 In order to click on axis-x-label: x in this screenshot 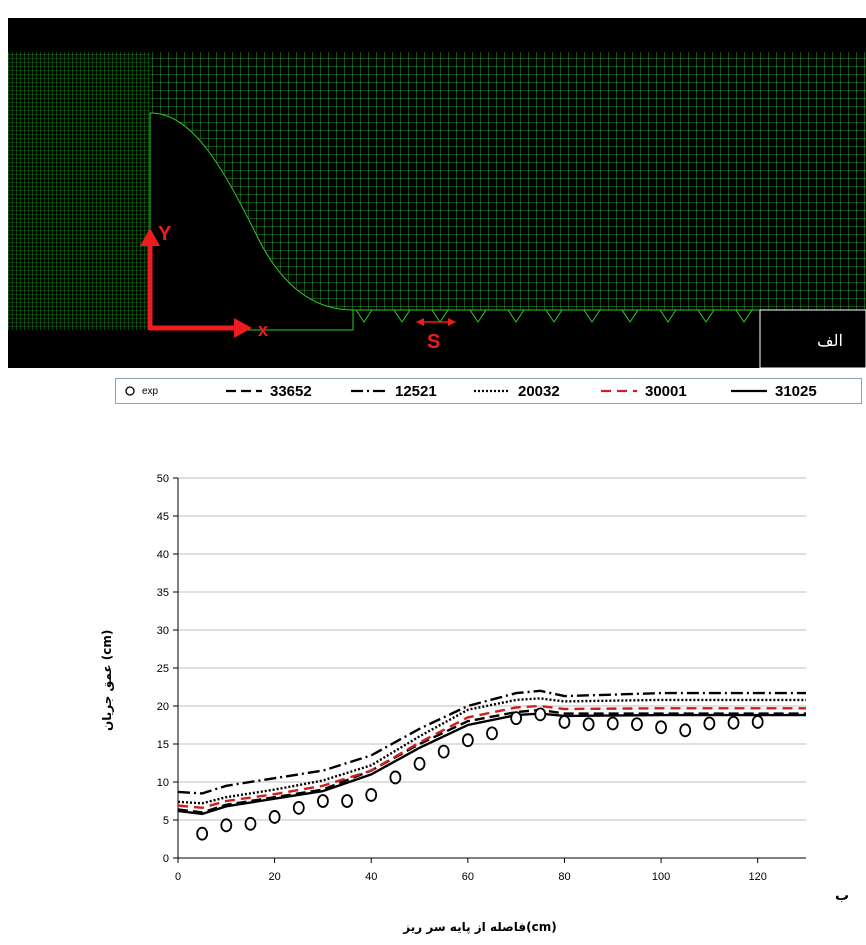, I will do `click(263, 330)`.